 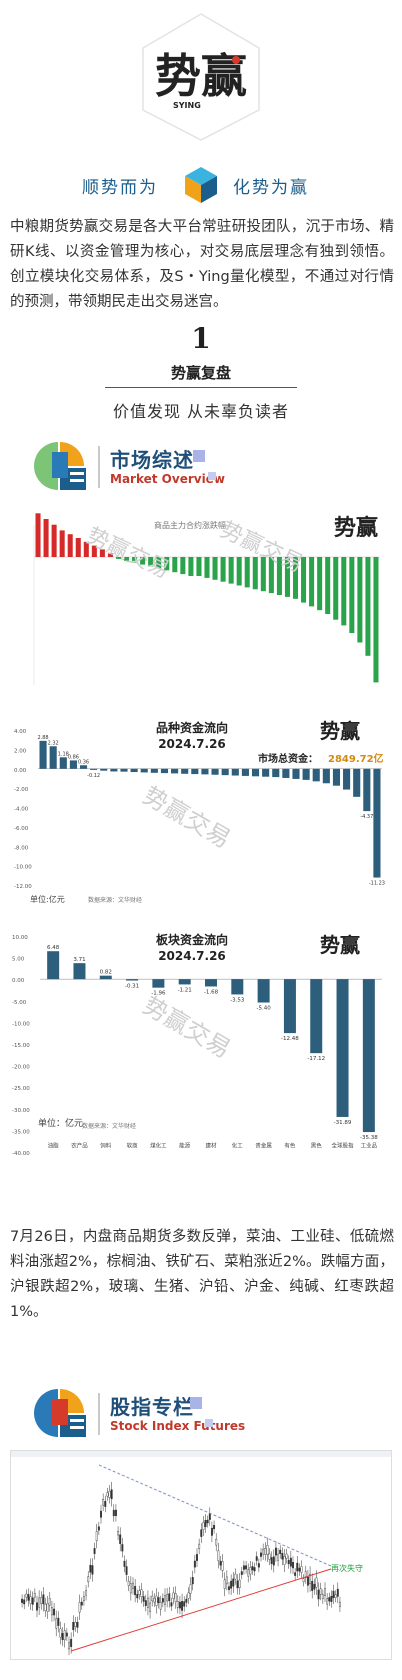 I want to click on stock-annotation: 再次失守, so click(x=347, y=1568).